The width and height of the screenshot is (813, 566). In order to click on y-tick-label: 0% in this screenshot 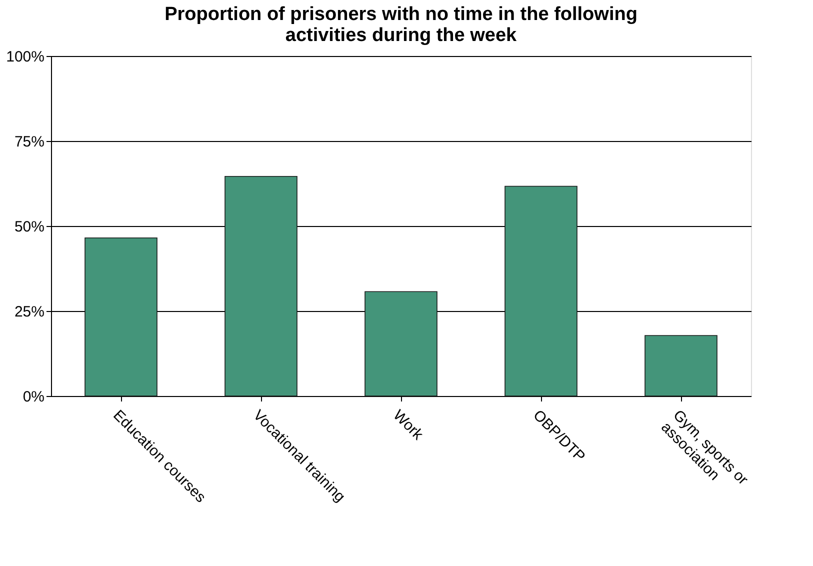, I will do `click(33, 397)`.